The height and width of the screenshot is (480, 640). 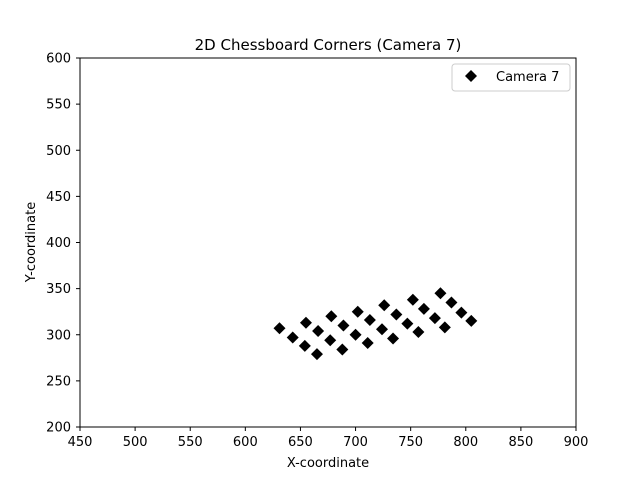 I want to click on x-tick-label: 750, so click(x=410, y=442).